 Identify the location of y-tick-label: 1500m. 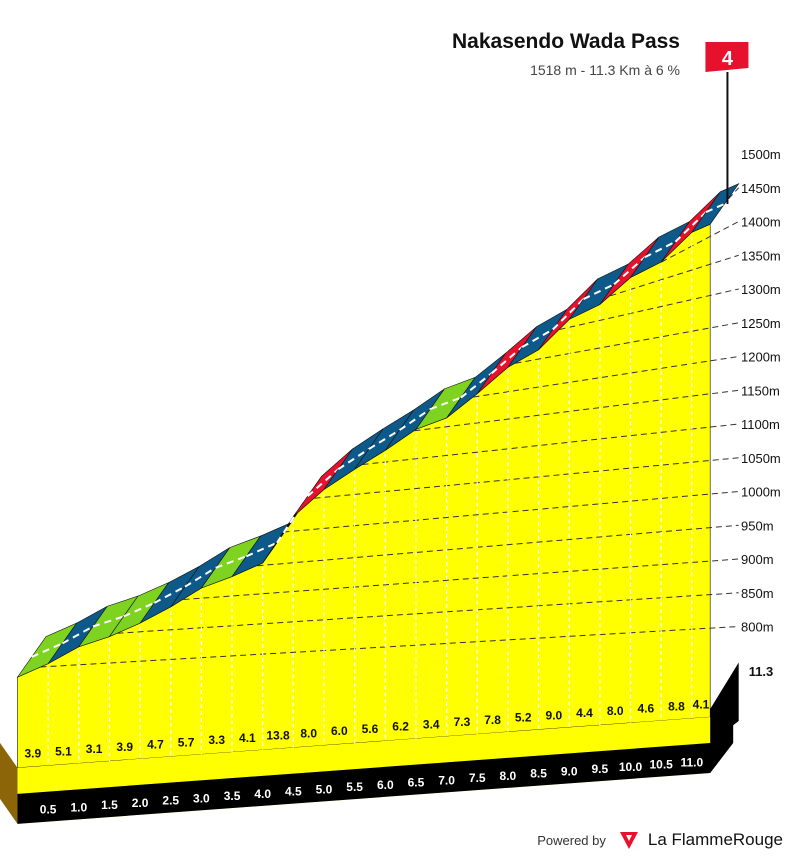
(761, 154).